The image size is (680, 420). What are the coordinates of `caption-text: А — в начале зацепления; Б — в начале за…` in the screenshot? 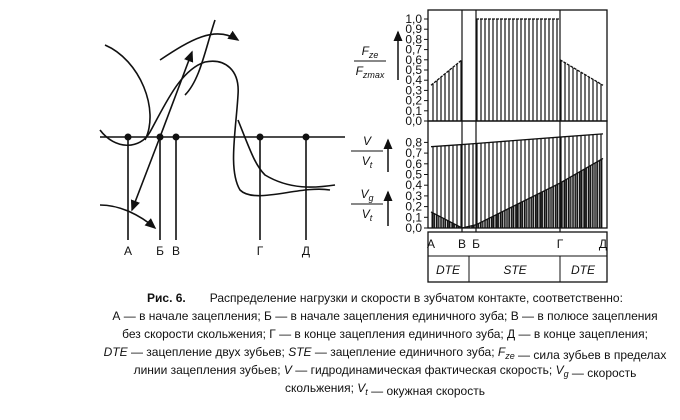 It's located at (384, 316).